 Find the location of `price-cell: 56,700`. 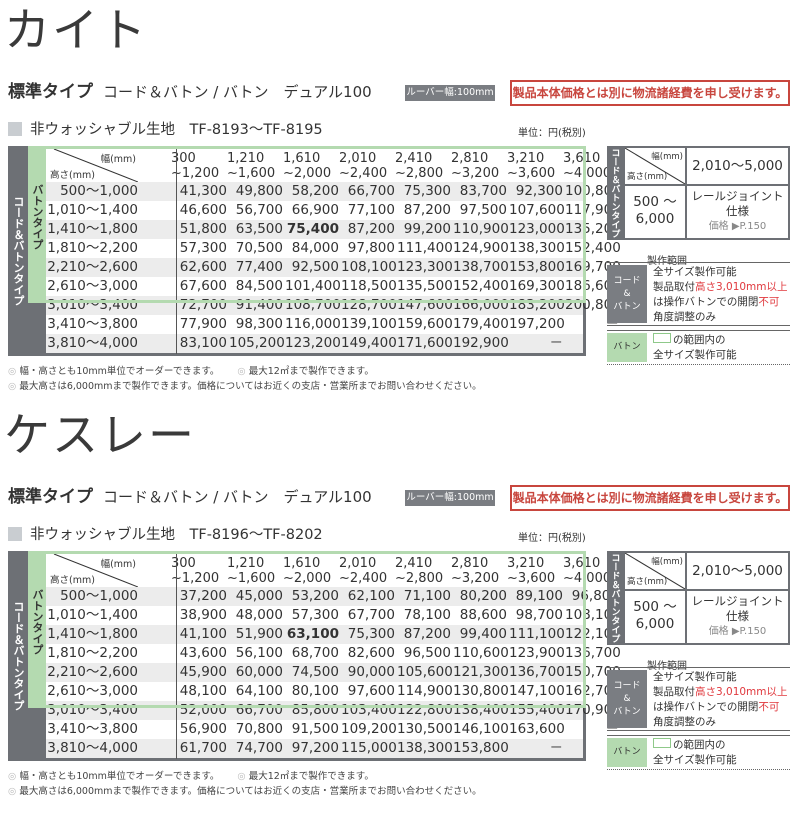

price-cell: 56,700 is located at coordinates (259, 210).